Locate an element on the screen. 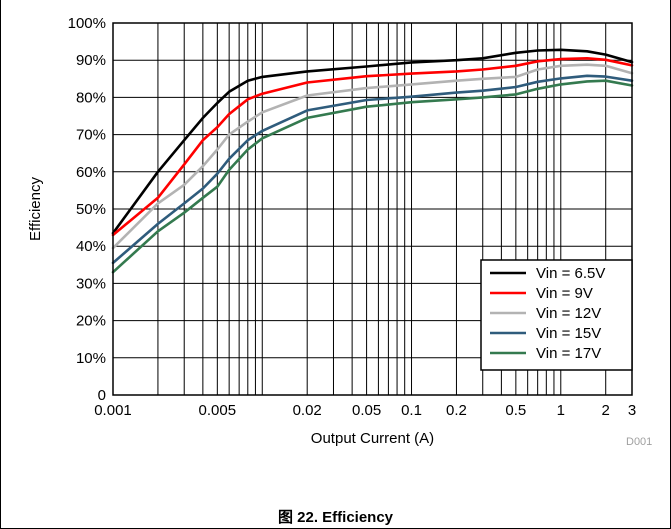 The image size is (671, 529). legend-label: Vin = 9V is located at coordinates (564, 293).